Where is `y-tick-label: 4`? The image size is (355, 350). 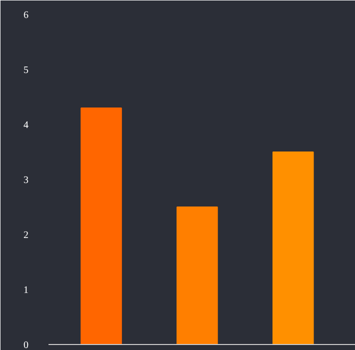 y-tick-label: 4 is located at coordinates (26, 125).